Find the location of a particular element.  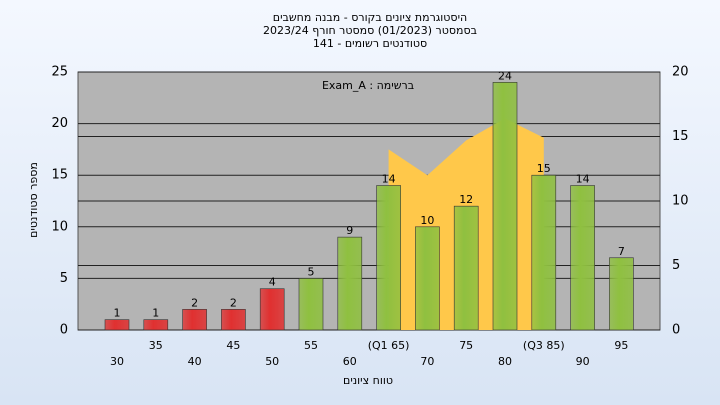

data-label: 9 is located at coordinates (349, 230).